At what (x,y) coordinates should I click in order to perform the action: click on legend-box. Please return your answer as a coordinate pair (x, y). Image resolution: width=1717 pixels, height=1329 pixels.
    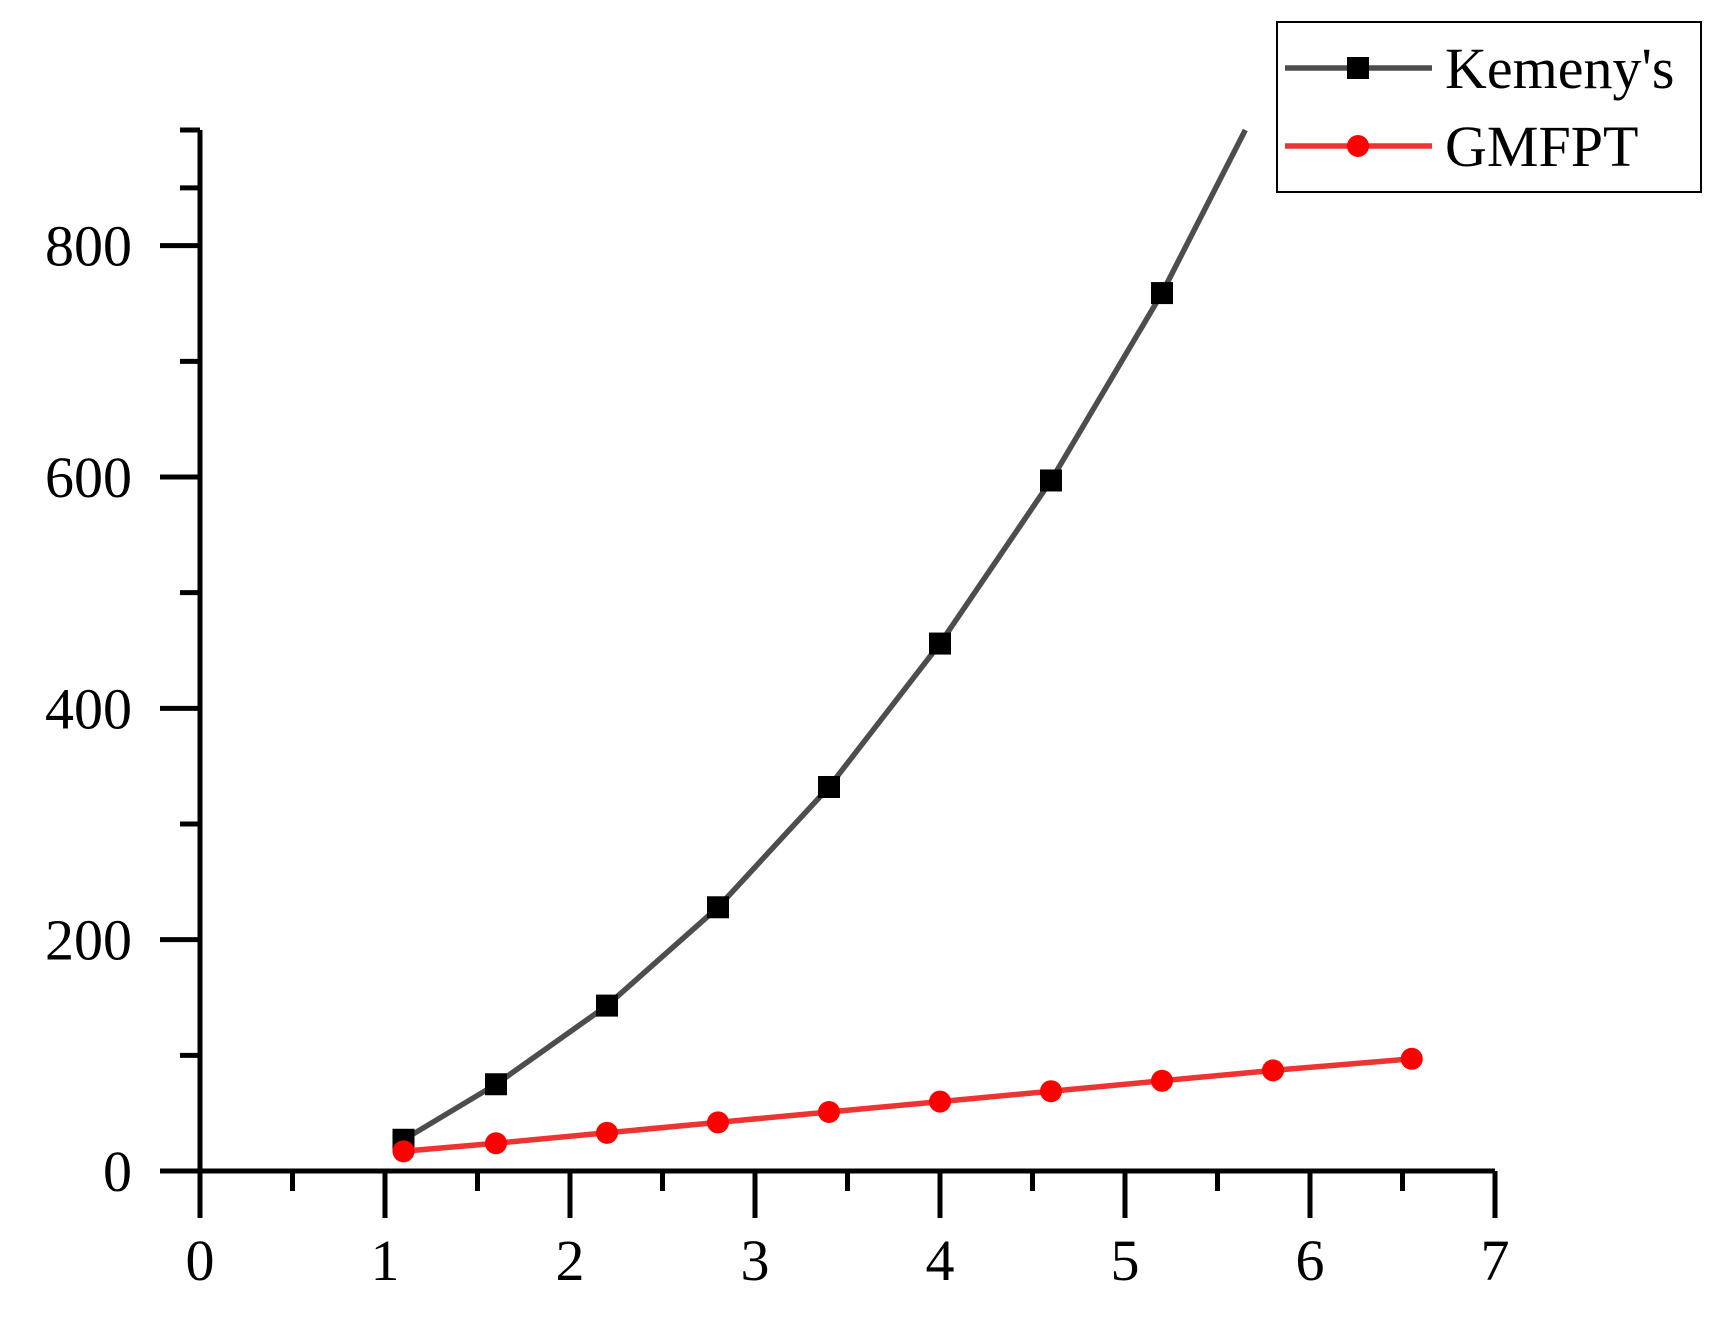
    Looking at the image, I should click on (1489, 107).